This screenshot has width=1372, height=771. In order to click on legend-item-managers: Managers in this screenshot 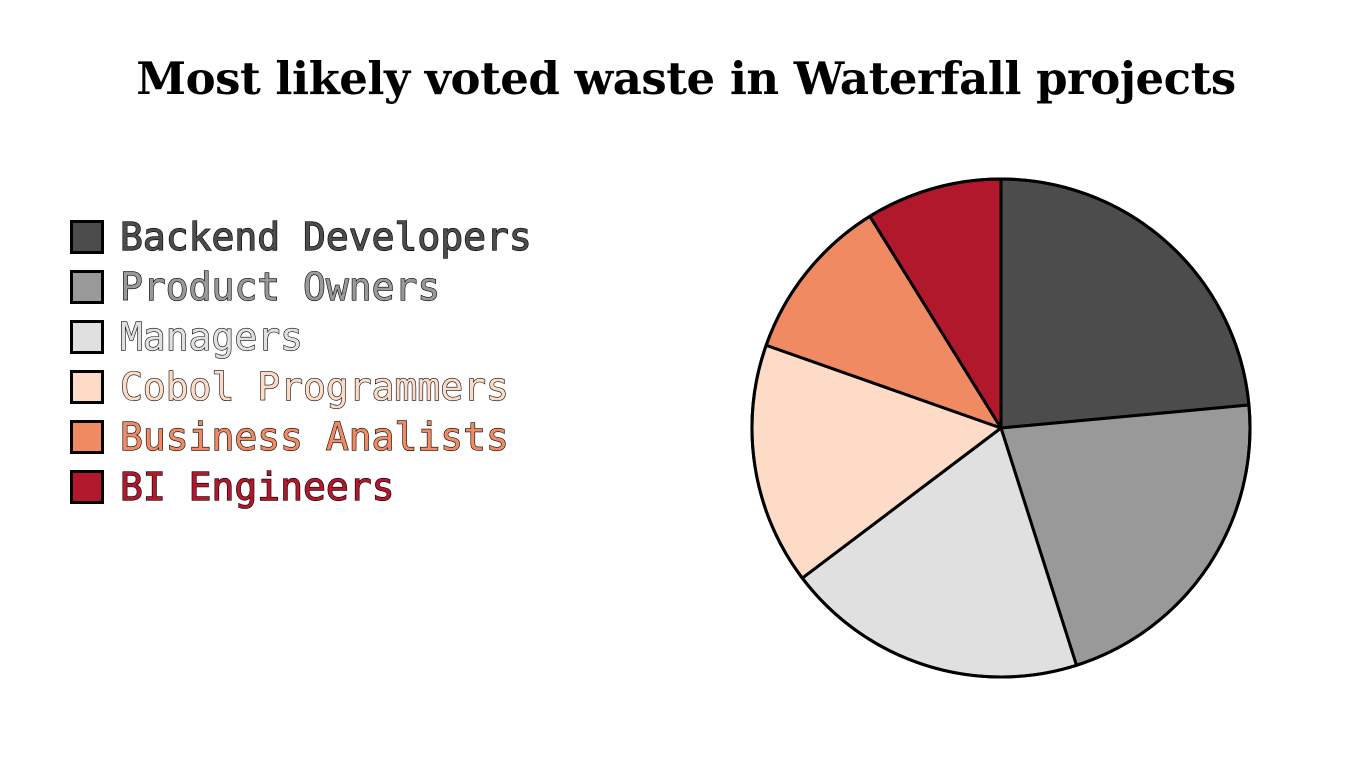, I will do `click(301, 337)`.